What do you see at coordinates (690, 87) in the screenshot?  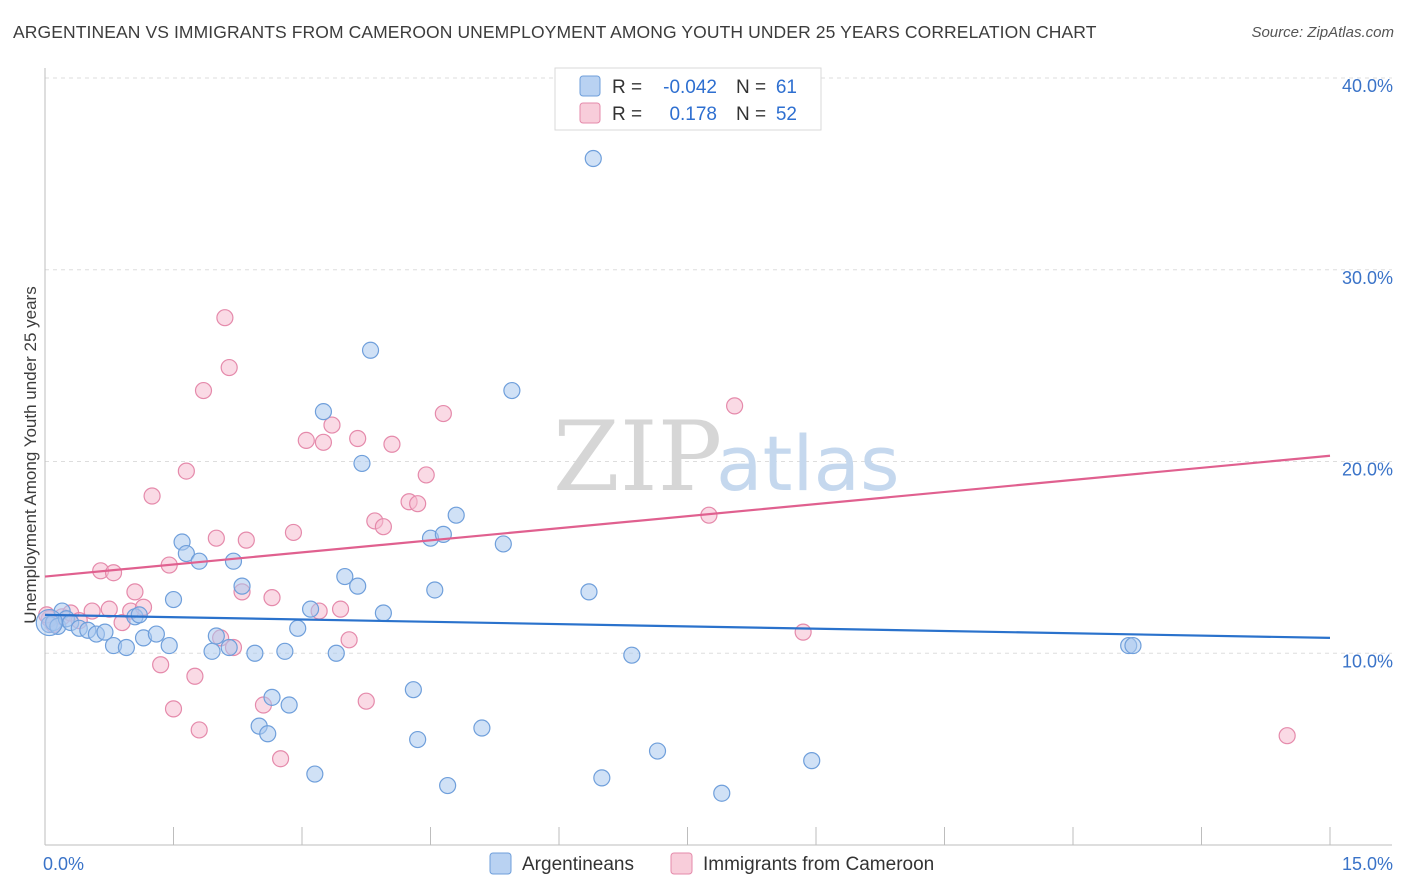 I see `legend-r-value: -0.042` at bounding box center [690, 87].